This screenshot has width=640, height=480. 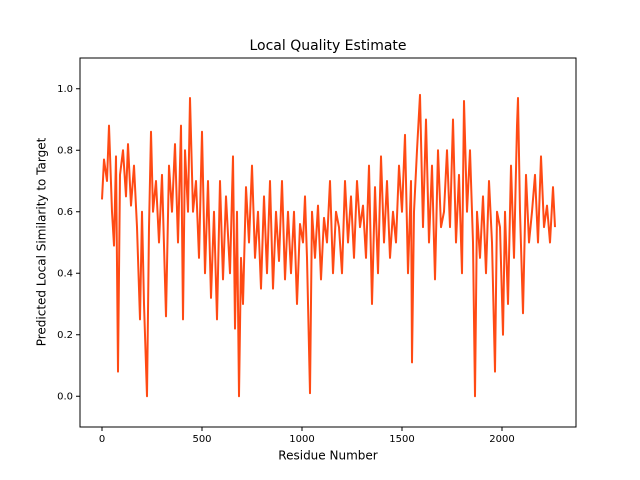 I want to click on chart-title: Local Quality Estimate, so click(x=327, y=46).